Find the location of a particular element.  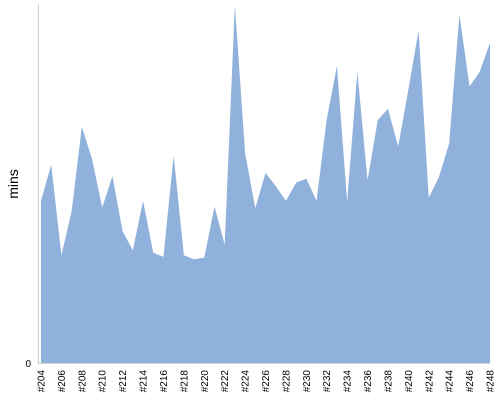

x-tick-label: #230 is located at coordinates (307, 381).